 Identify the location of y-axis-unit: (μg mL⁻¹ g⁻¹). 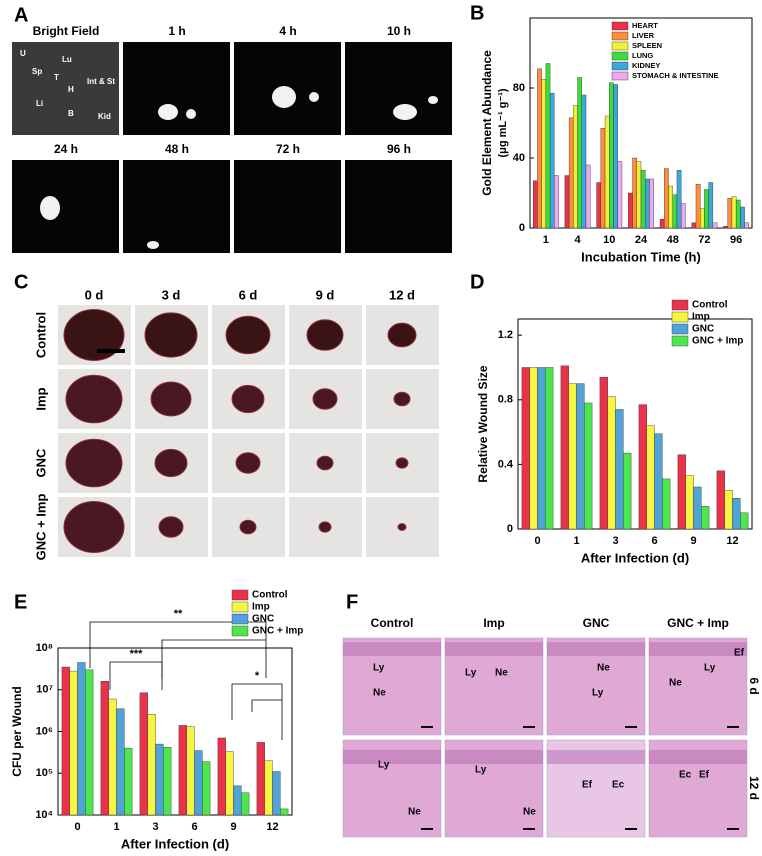
(503, 122).